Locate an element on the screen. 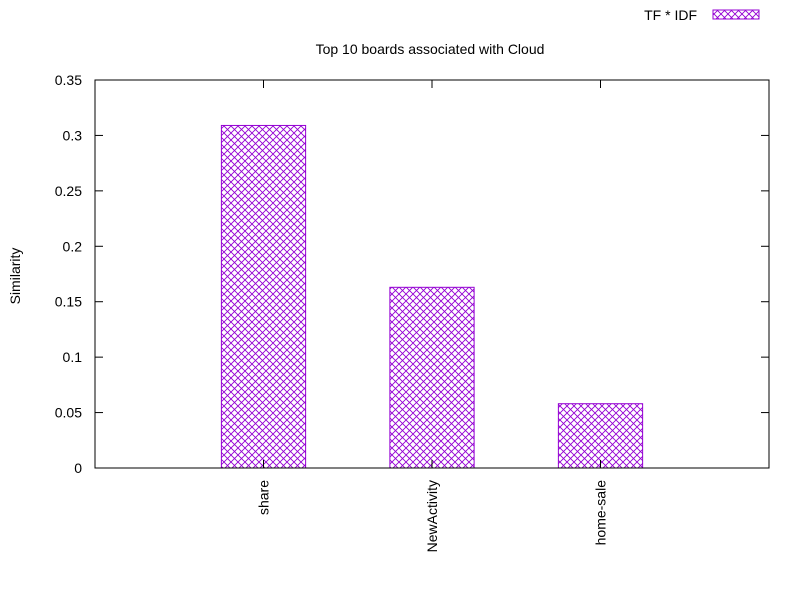  x-tick-label: home-sale is located at coordinates (601, 513).